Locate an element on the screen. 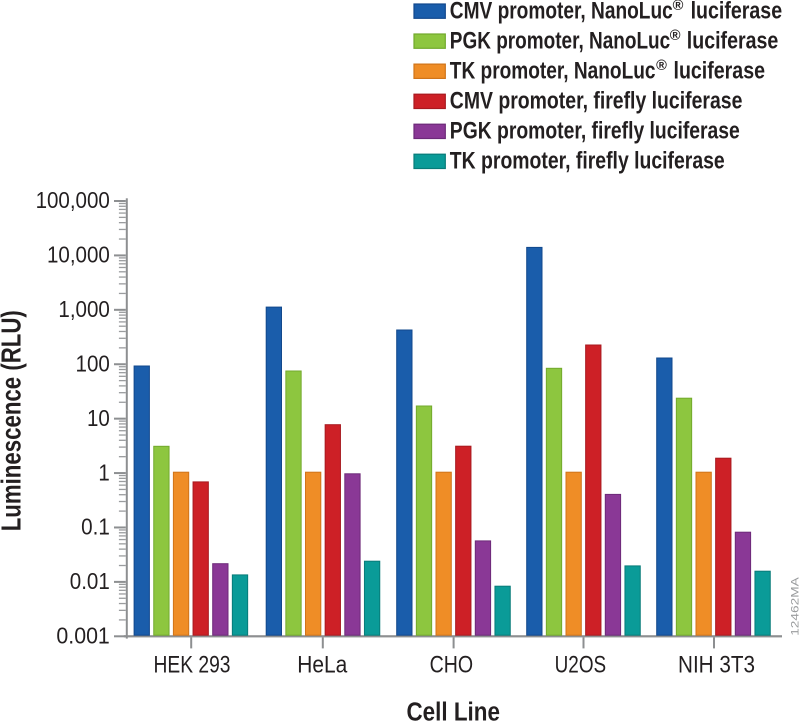  svg-text: HeLa is located at coordinates (322, 664).